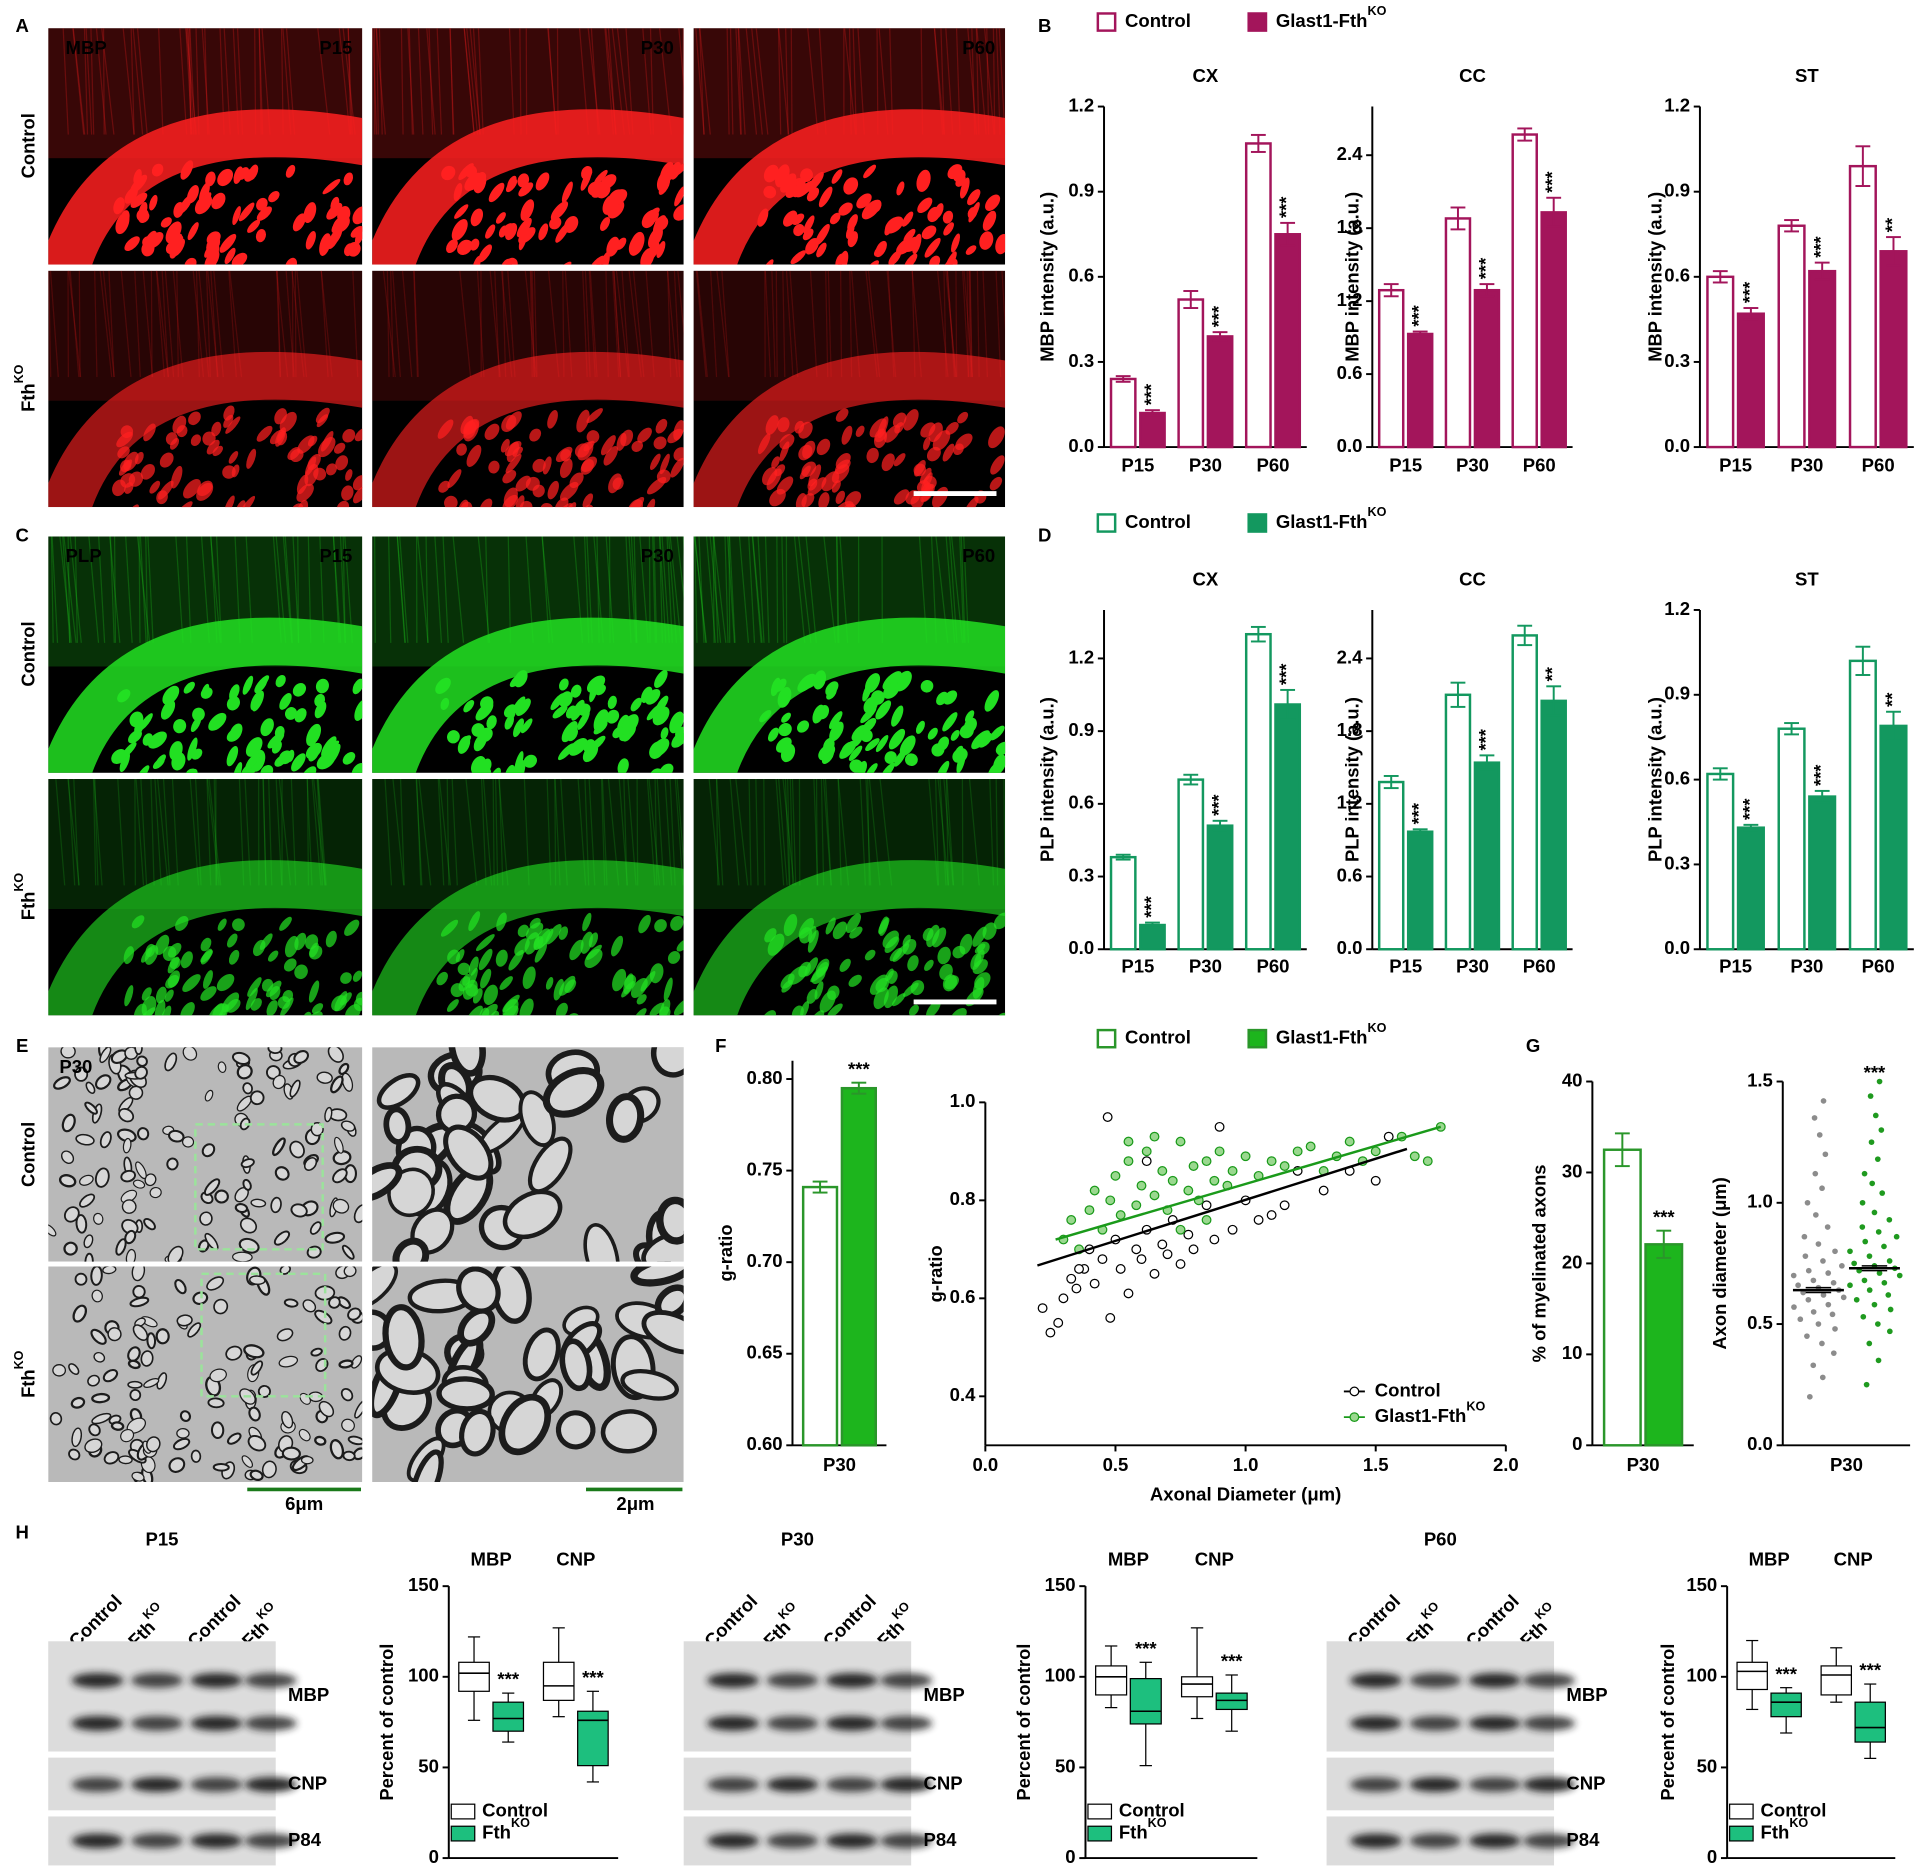  Describe the element at coordinates (335, 555) in the screenshot. I see `age-label: P15` at that location.